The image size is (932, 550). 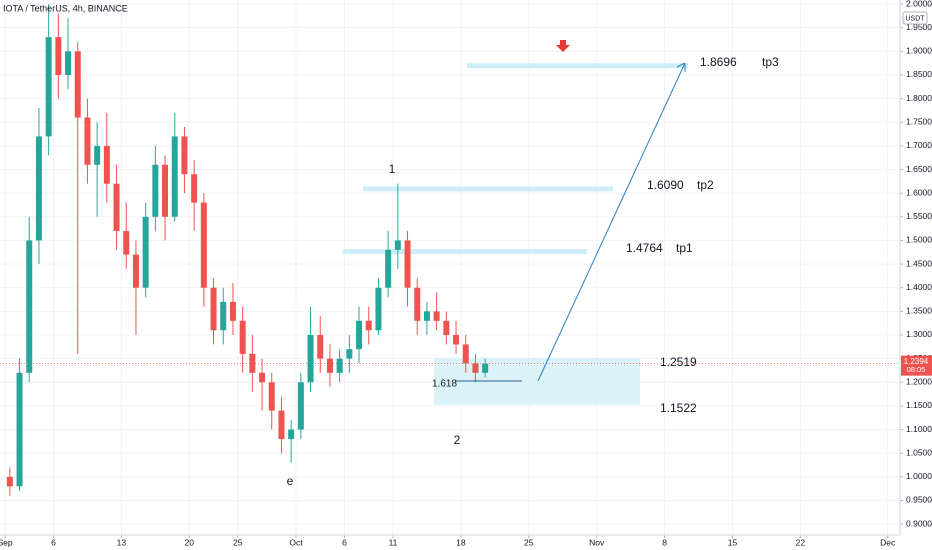 What do you see at coordinates (718, 62) in the screenshot?
I see `level-value: 1.8696` at bounding box center [718, 62].